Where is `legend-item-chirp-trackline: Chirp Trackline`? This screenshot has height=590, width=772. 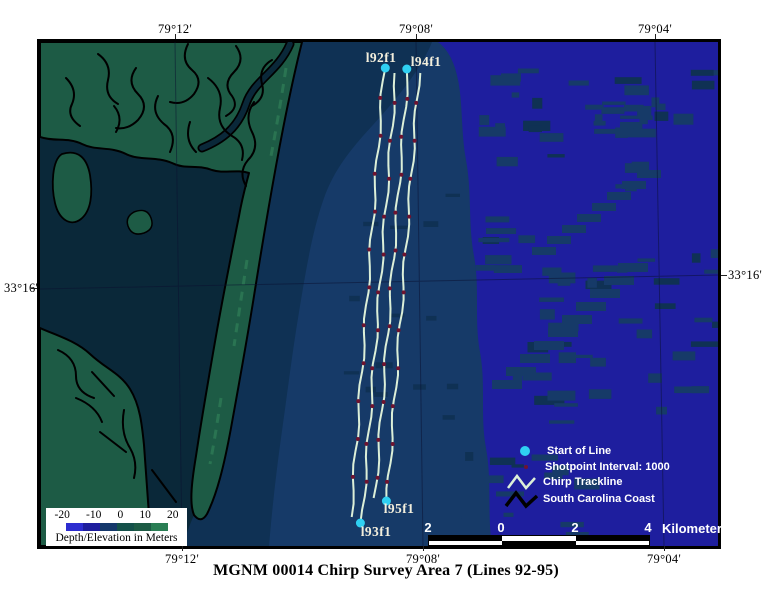 legend-item-chirp-trackline: Chirp Trackline is located at coordinates (564, 482).